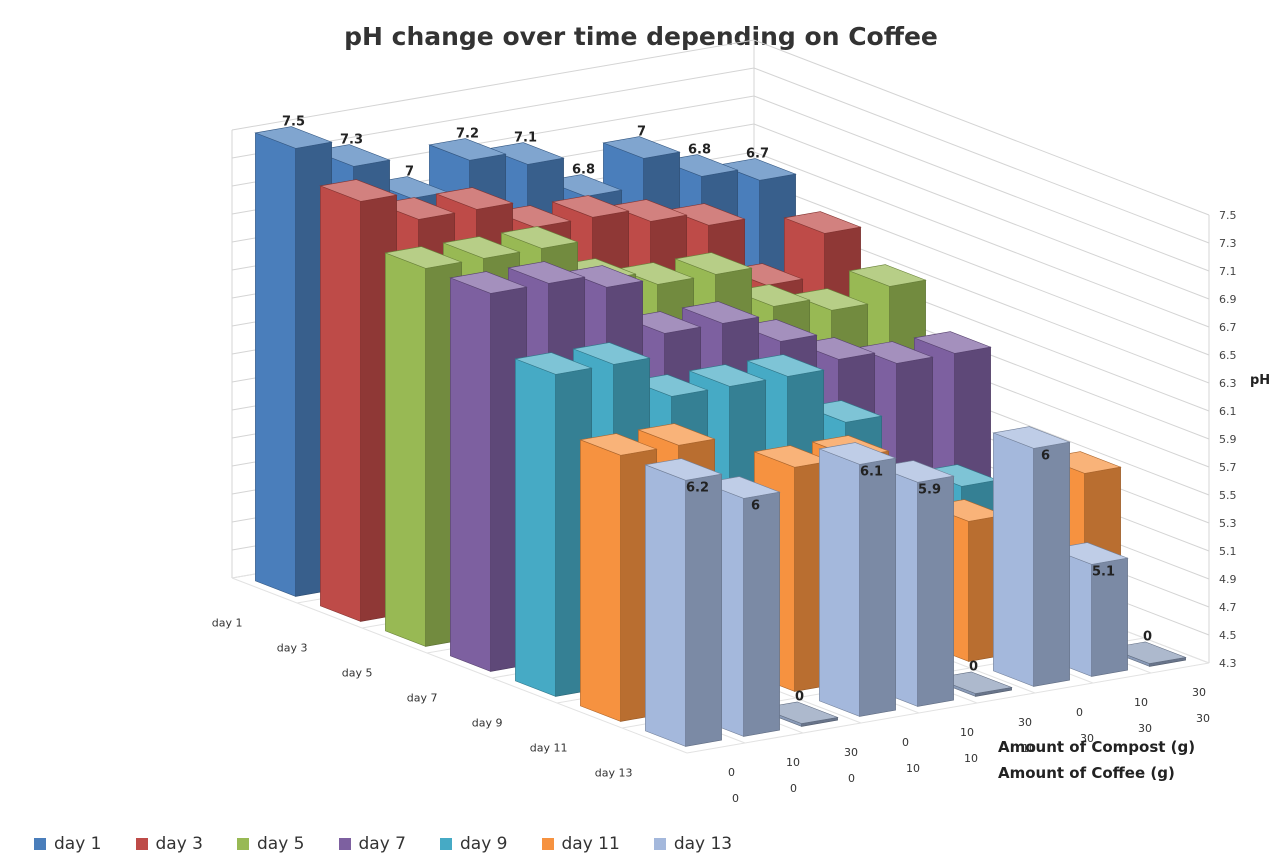  Describe the element at coordinates (484, 844) in the screenshot. I see `legend-label: day 9` at that location.